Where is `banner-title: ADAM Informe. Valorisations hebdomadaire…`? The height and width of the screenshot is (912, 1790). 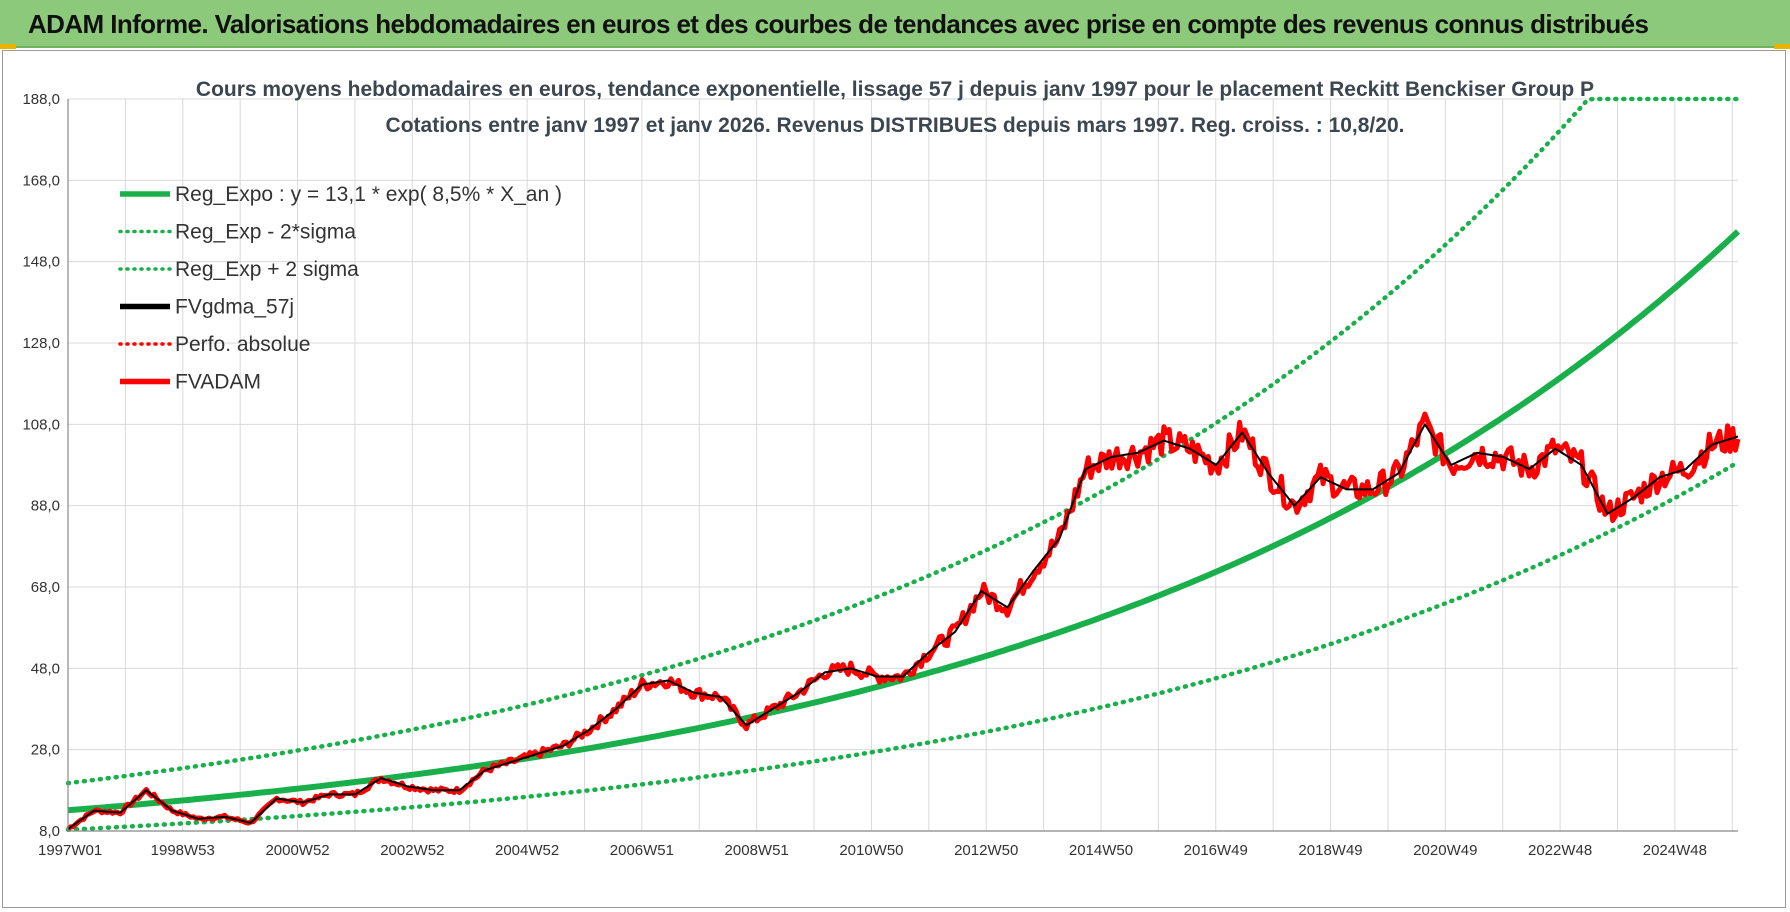
banner-title: ADAM Informe. Valorisations hebdomadaire… is located at coordinates (838, 24).